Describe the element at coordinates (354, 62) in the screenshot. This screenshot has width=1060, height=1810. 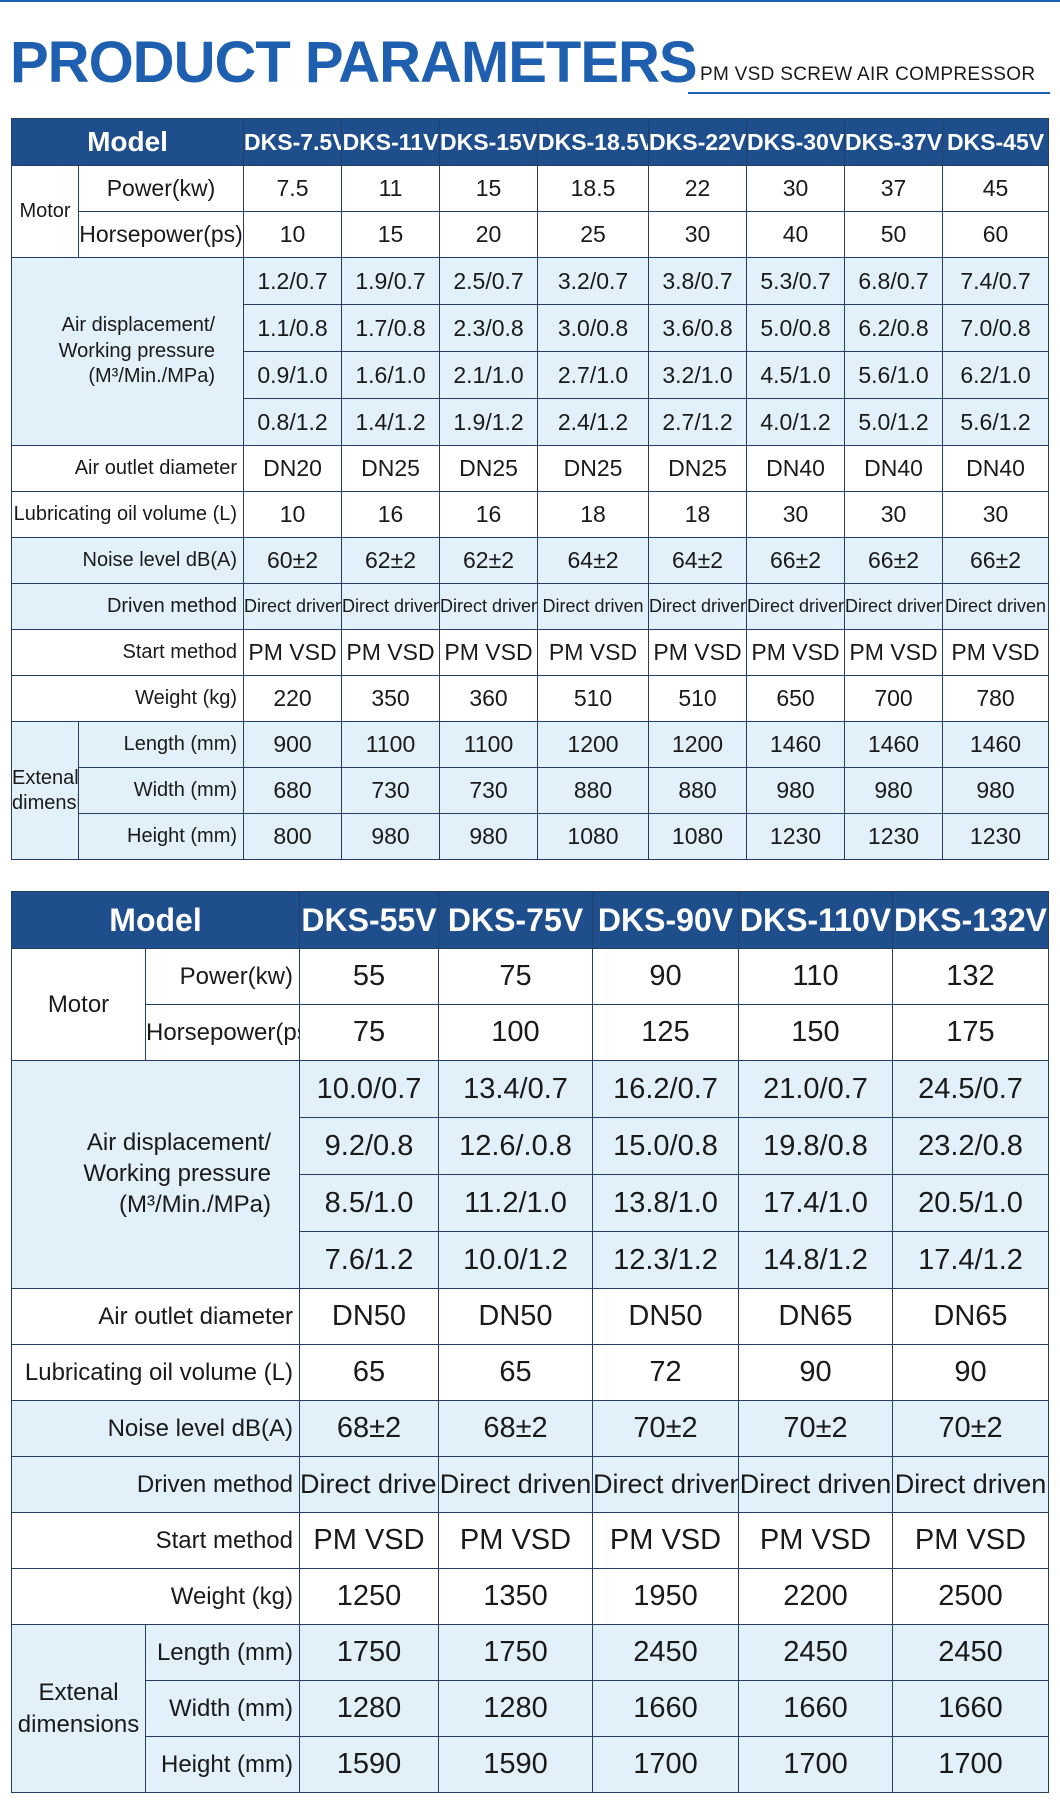
I see `page-title: PRODUCT PARAMETERS` at that location.